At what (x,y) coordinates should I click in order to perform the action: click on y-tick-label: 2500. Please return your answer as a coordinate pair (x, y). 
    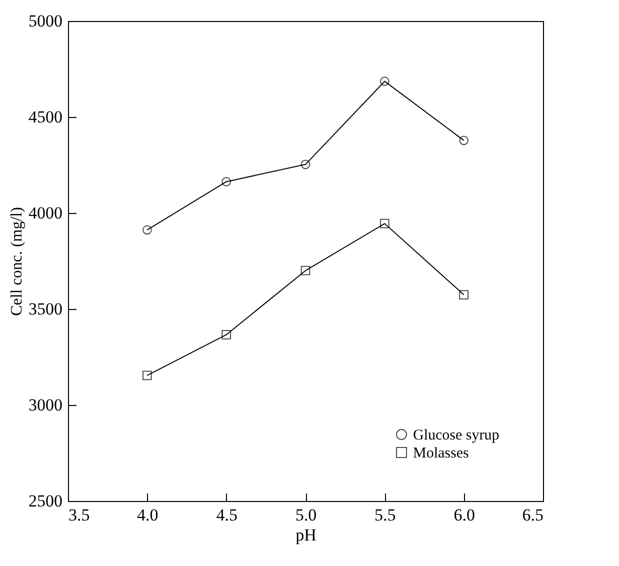
    Looking at the image, I should click on (45, 501).